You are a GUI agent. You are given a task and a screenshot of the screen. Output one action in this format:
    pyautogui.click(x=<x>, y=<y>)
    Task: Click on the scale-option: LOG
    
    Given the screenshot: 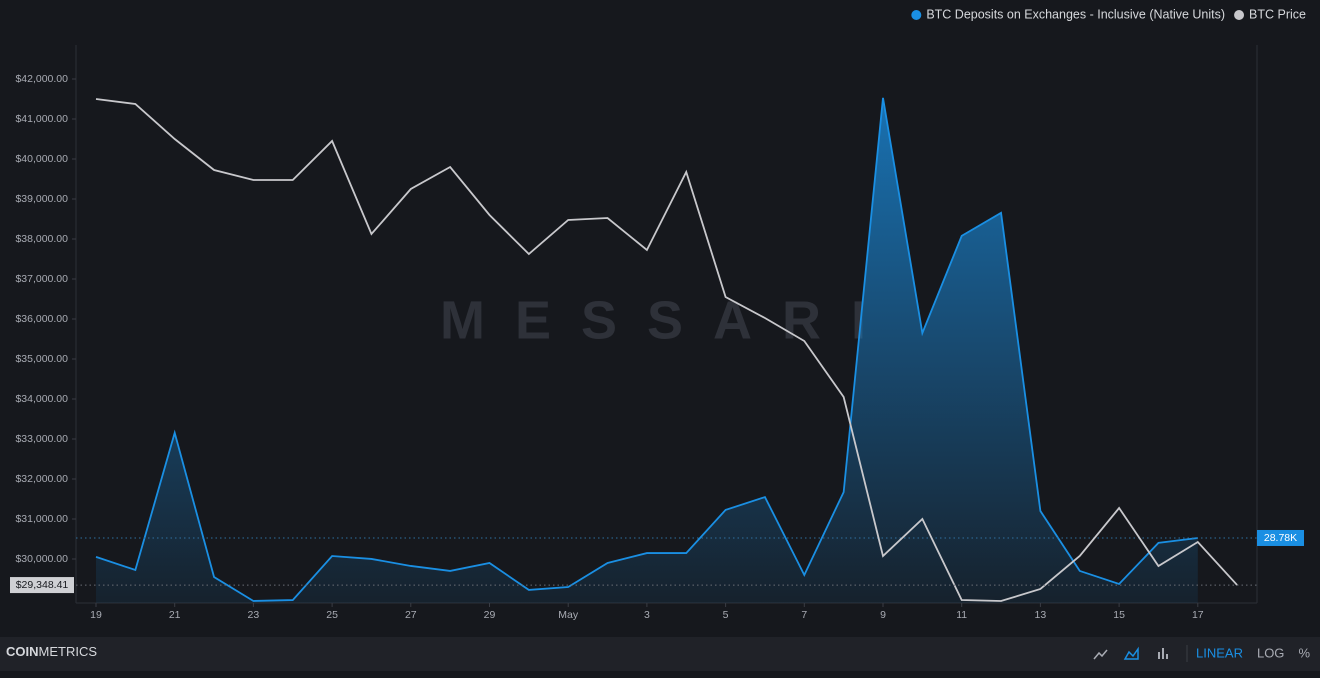 What is the action you would take?
    pyautogui.click(x=1270, y=652)
    